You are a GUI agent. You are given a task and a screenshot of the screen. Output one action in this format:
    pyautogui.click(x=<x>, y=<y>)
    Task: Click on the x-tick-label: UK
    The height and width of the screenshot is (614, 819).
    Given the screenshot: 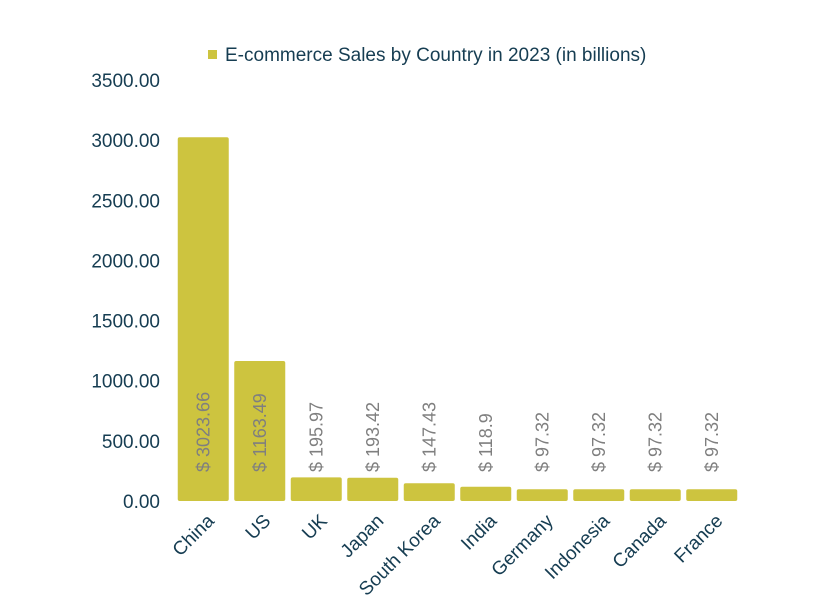 What is the action you would take?
    pyautogui.click(x=315, y=527)
    